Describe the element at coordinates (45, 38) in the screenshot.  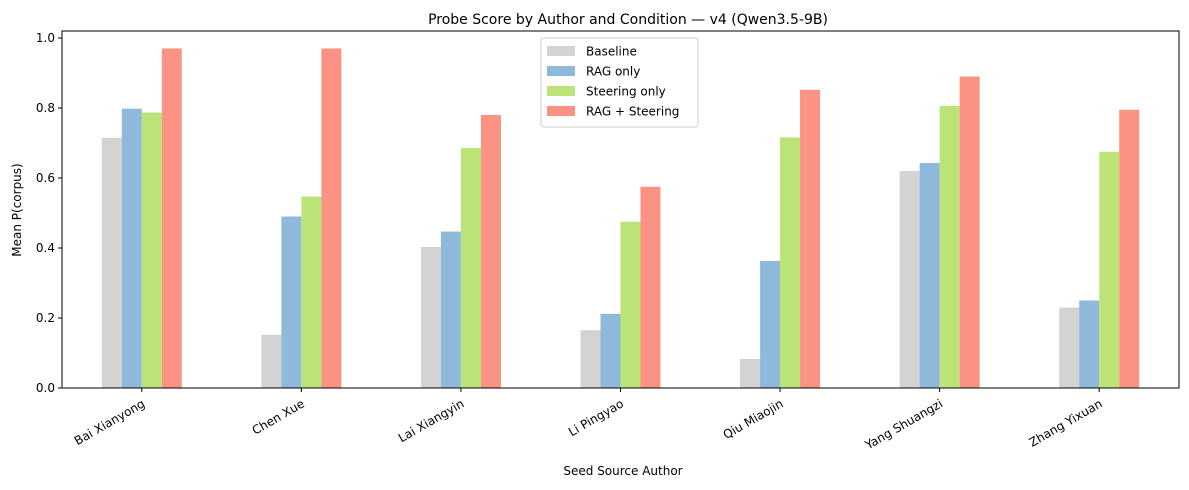
I see `y-tick-label: 1.0` at that location.